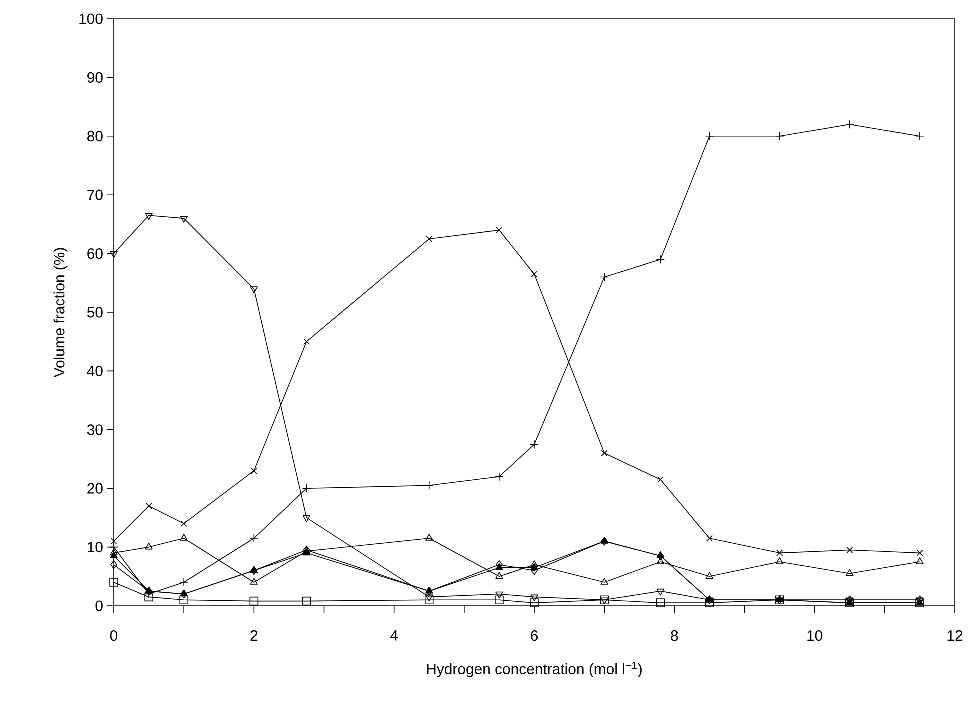 Image resolution: width=971 pixels, height=702 pixels. I want to click on x-tick-label: 2, so click(254, 635).